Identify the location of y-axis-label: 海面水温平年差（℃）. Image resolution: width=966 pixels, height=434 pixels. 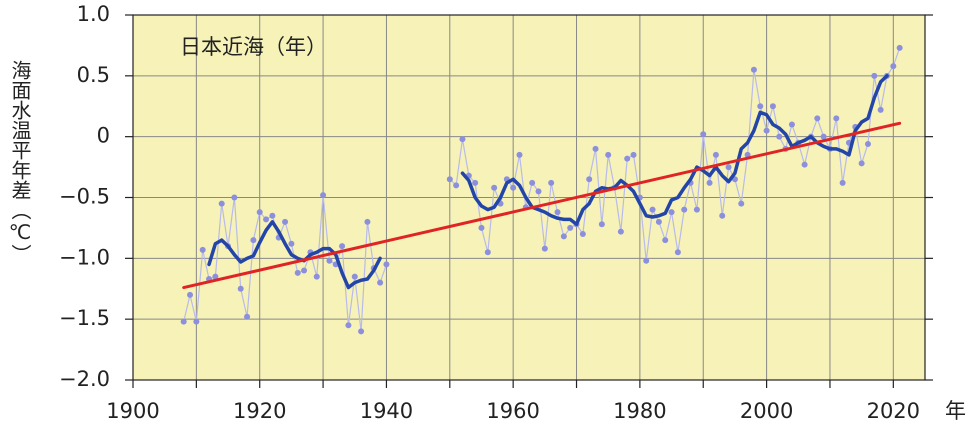
(20, 162).